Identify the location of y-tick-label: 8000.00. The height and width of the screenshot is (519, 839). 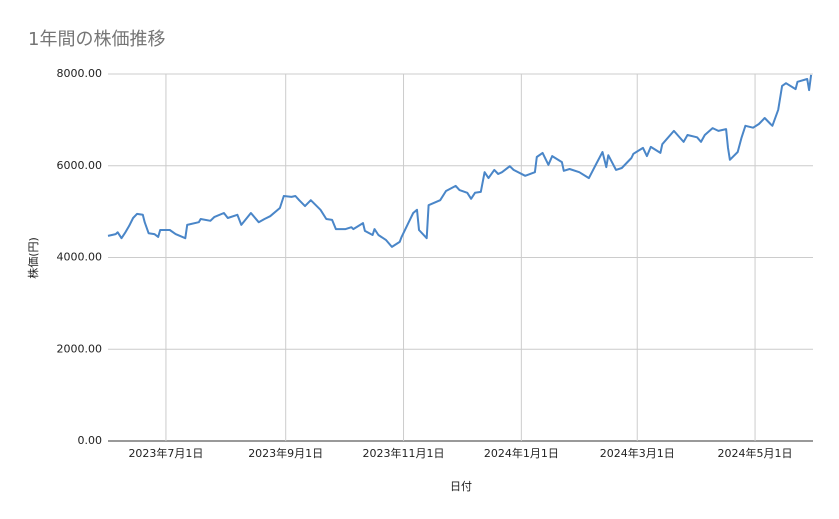
(80, 73).